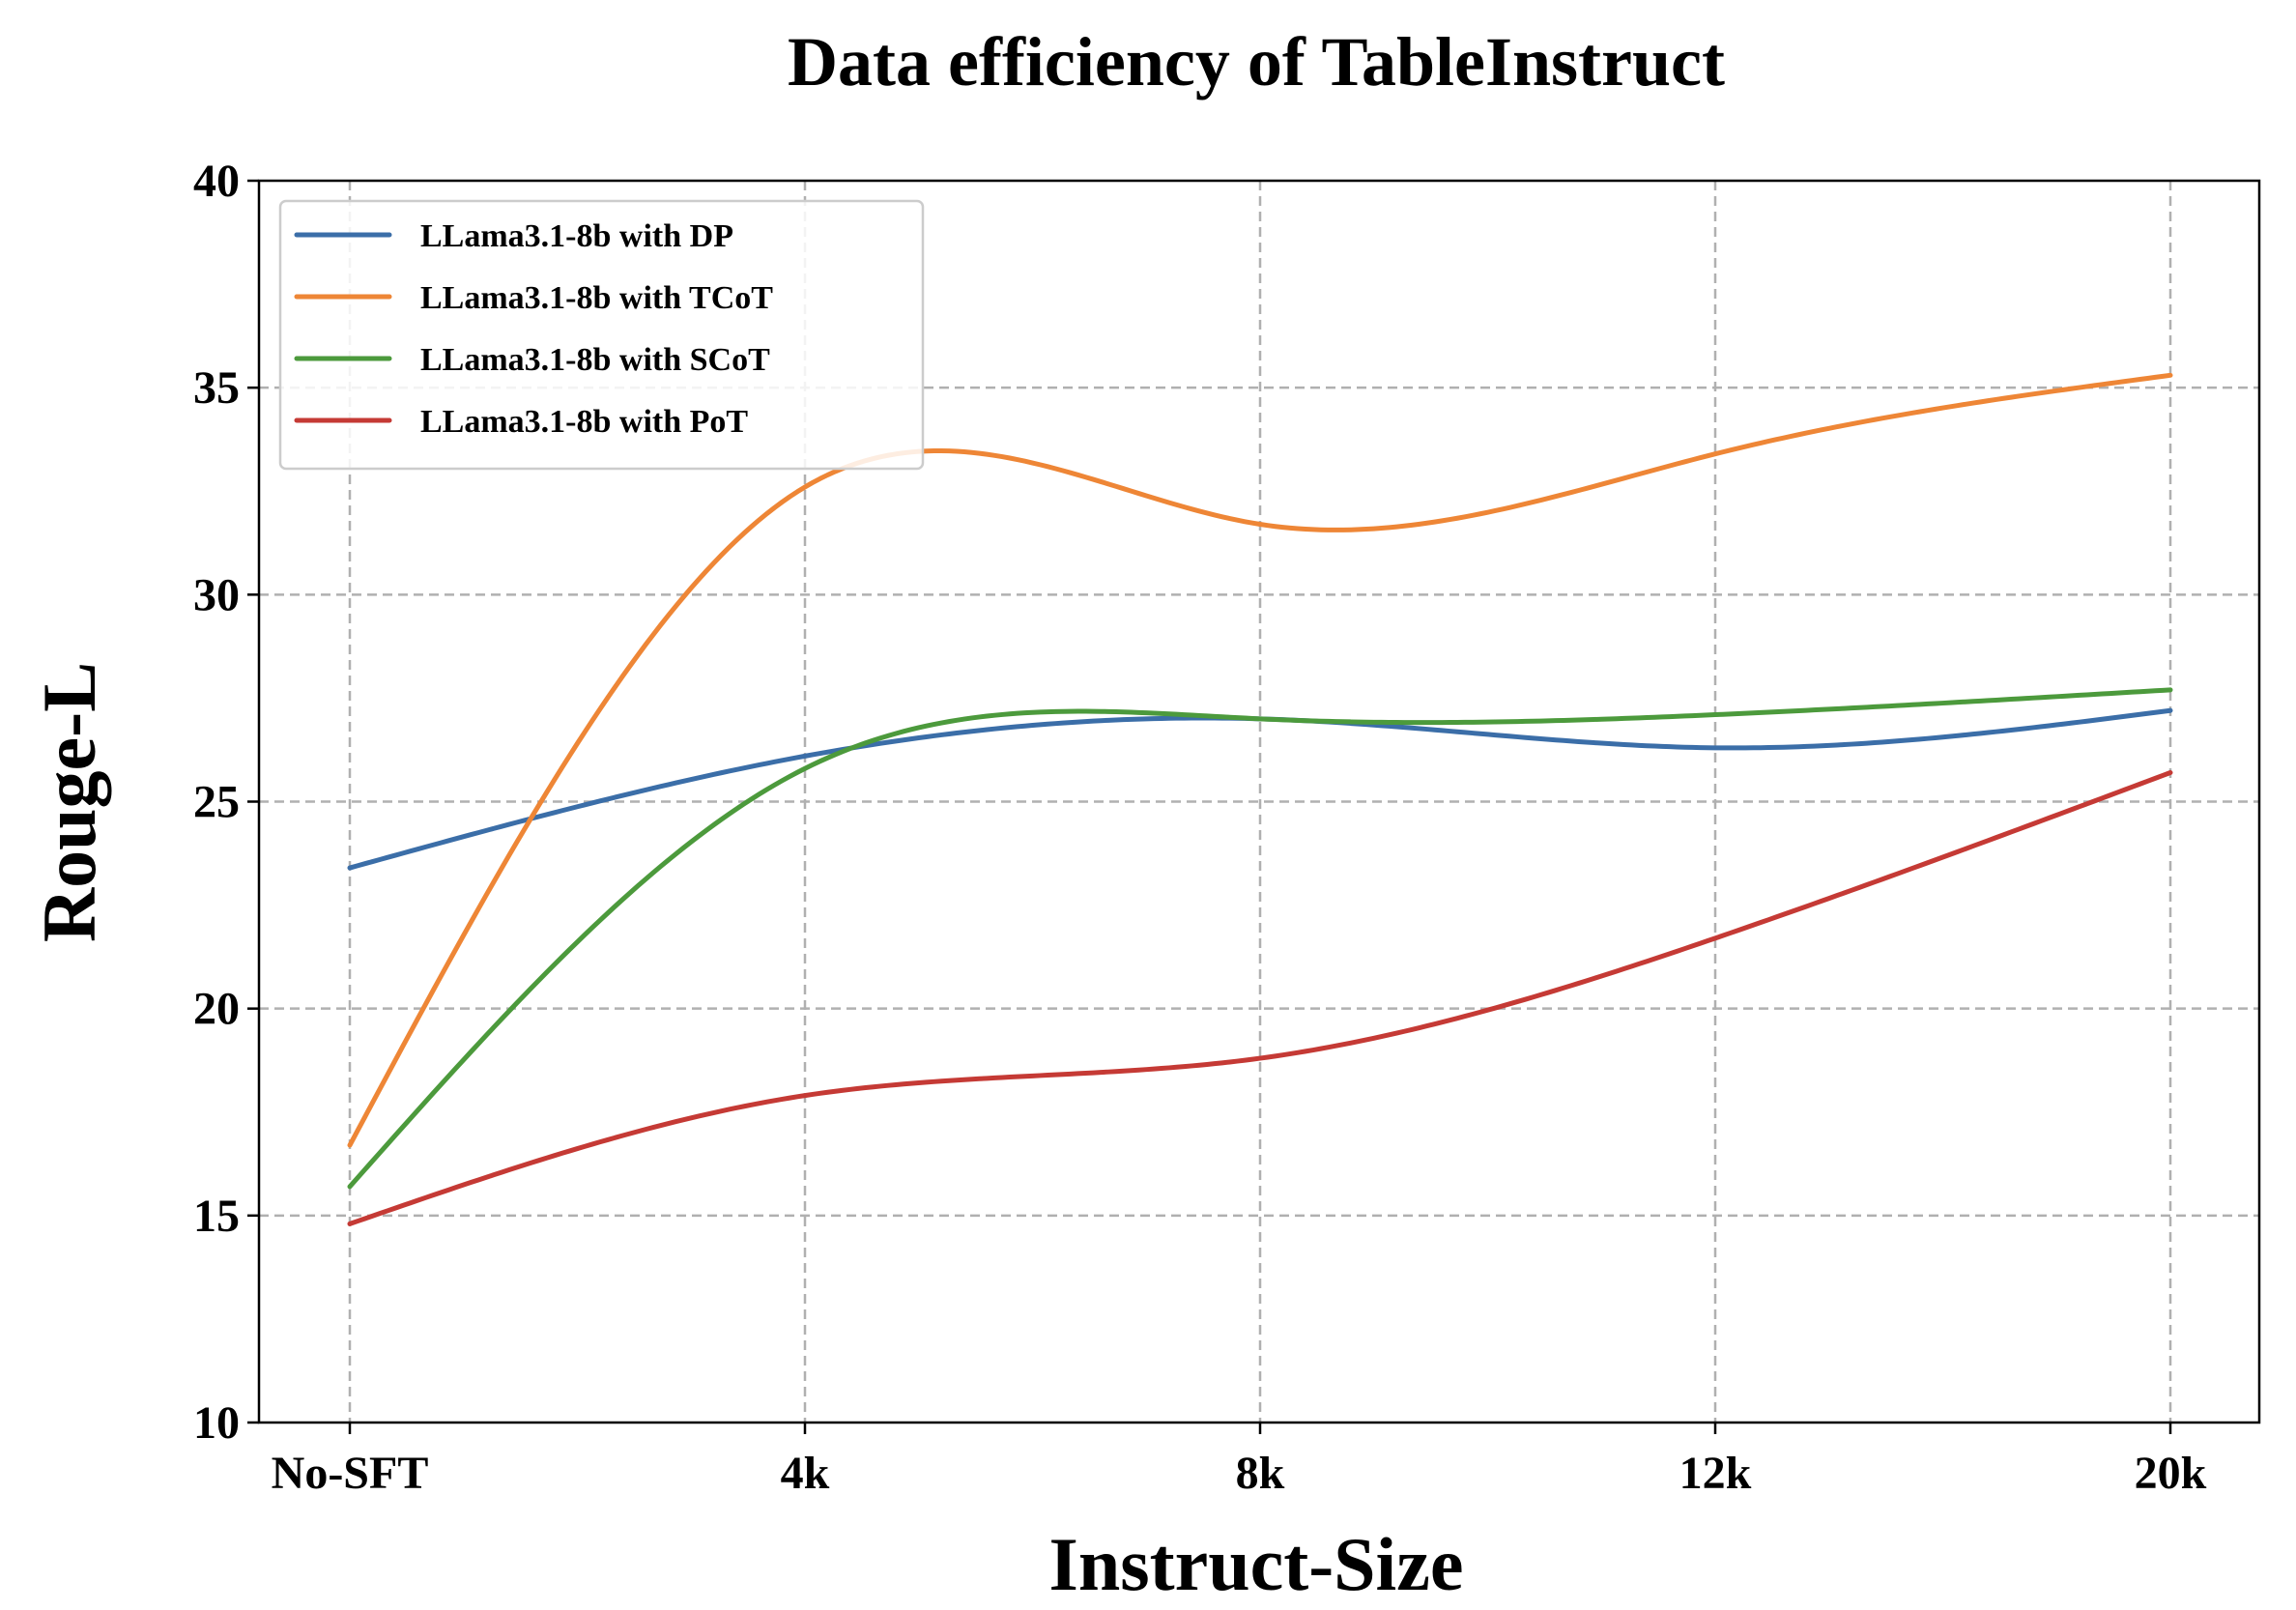 Image resolution: width=2296 pixels, height=1610 pixels. Describe the element at coordinates (1256, 1564) in the screenshot. I see `x-axis-label: Instruct-Size` at that location.